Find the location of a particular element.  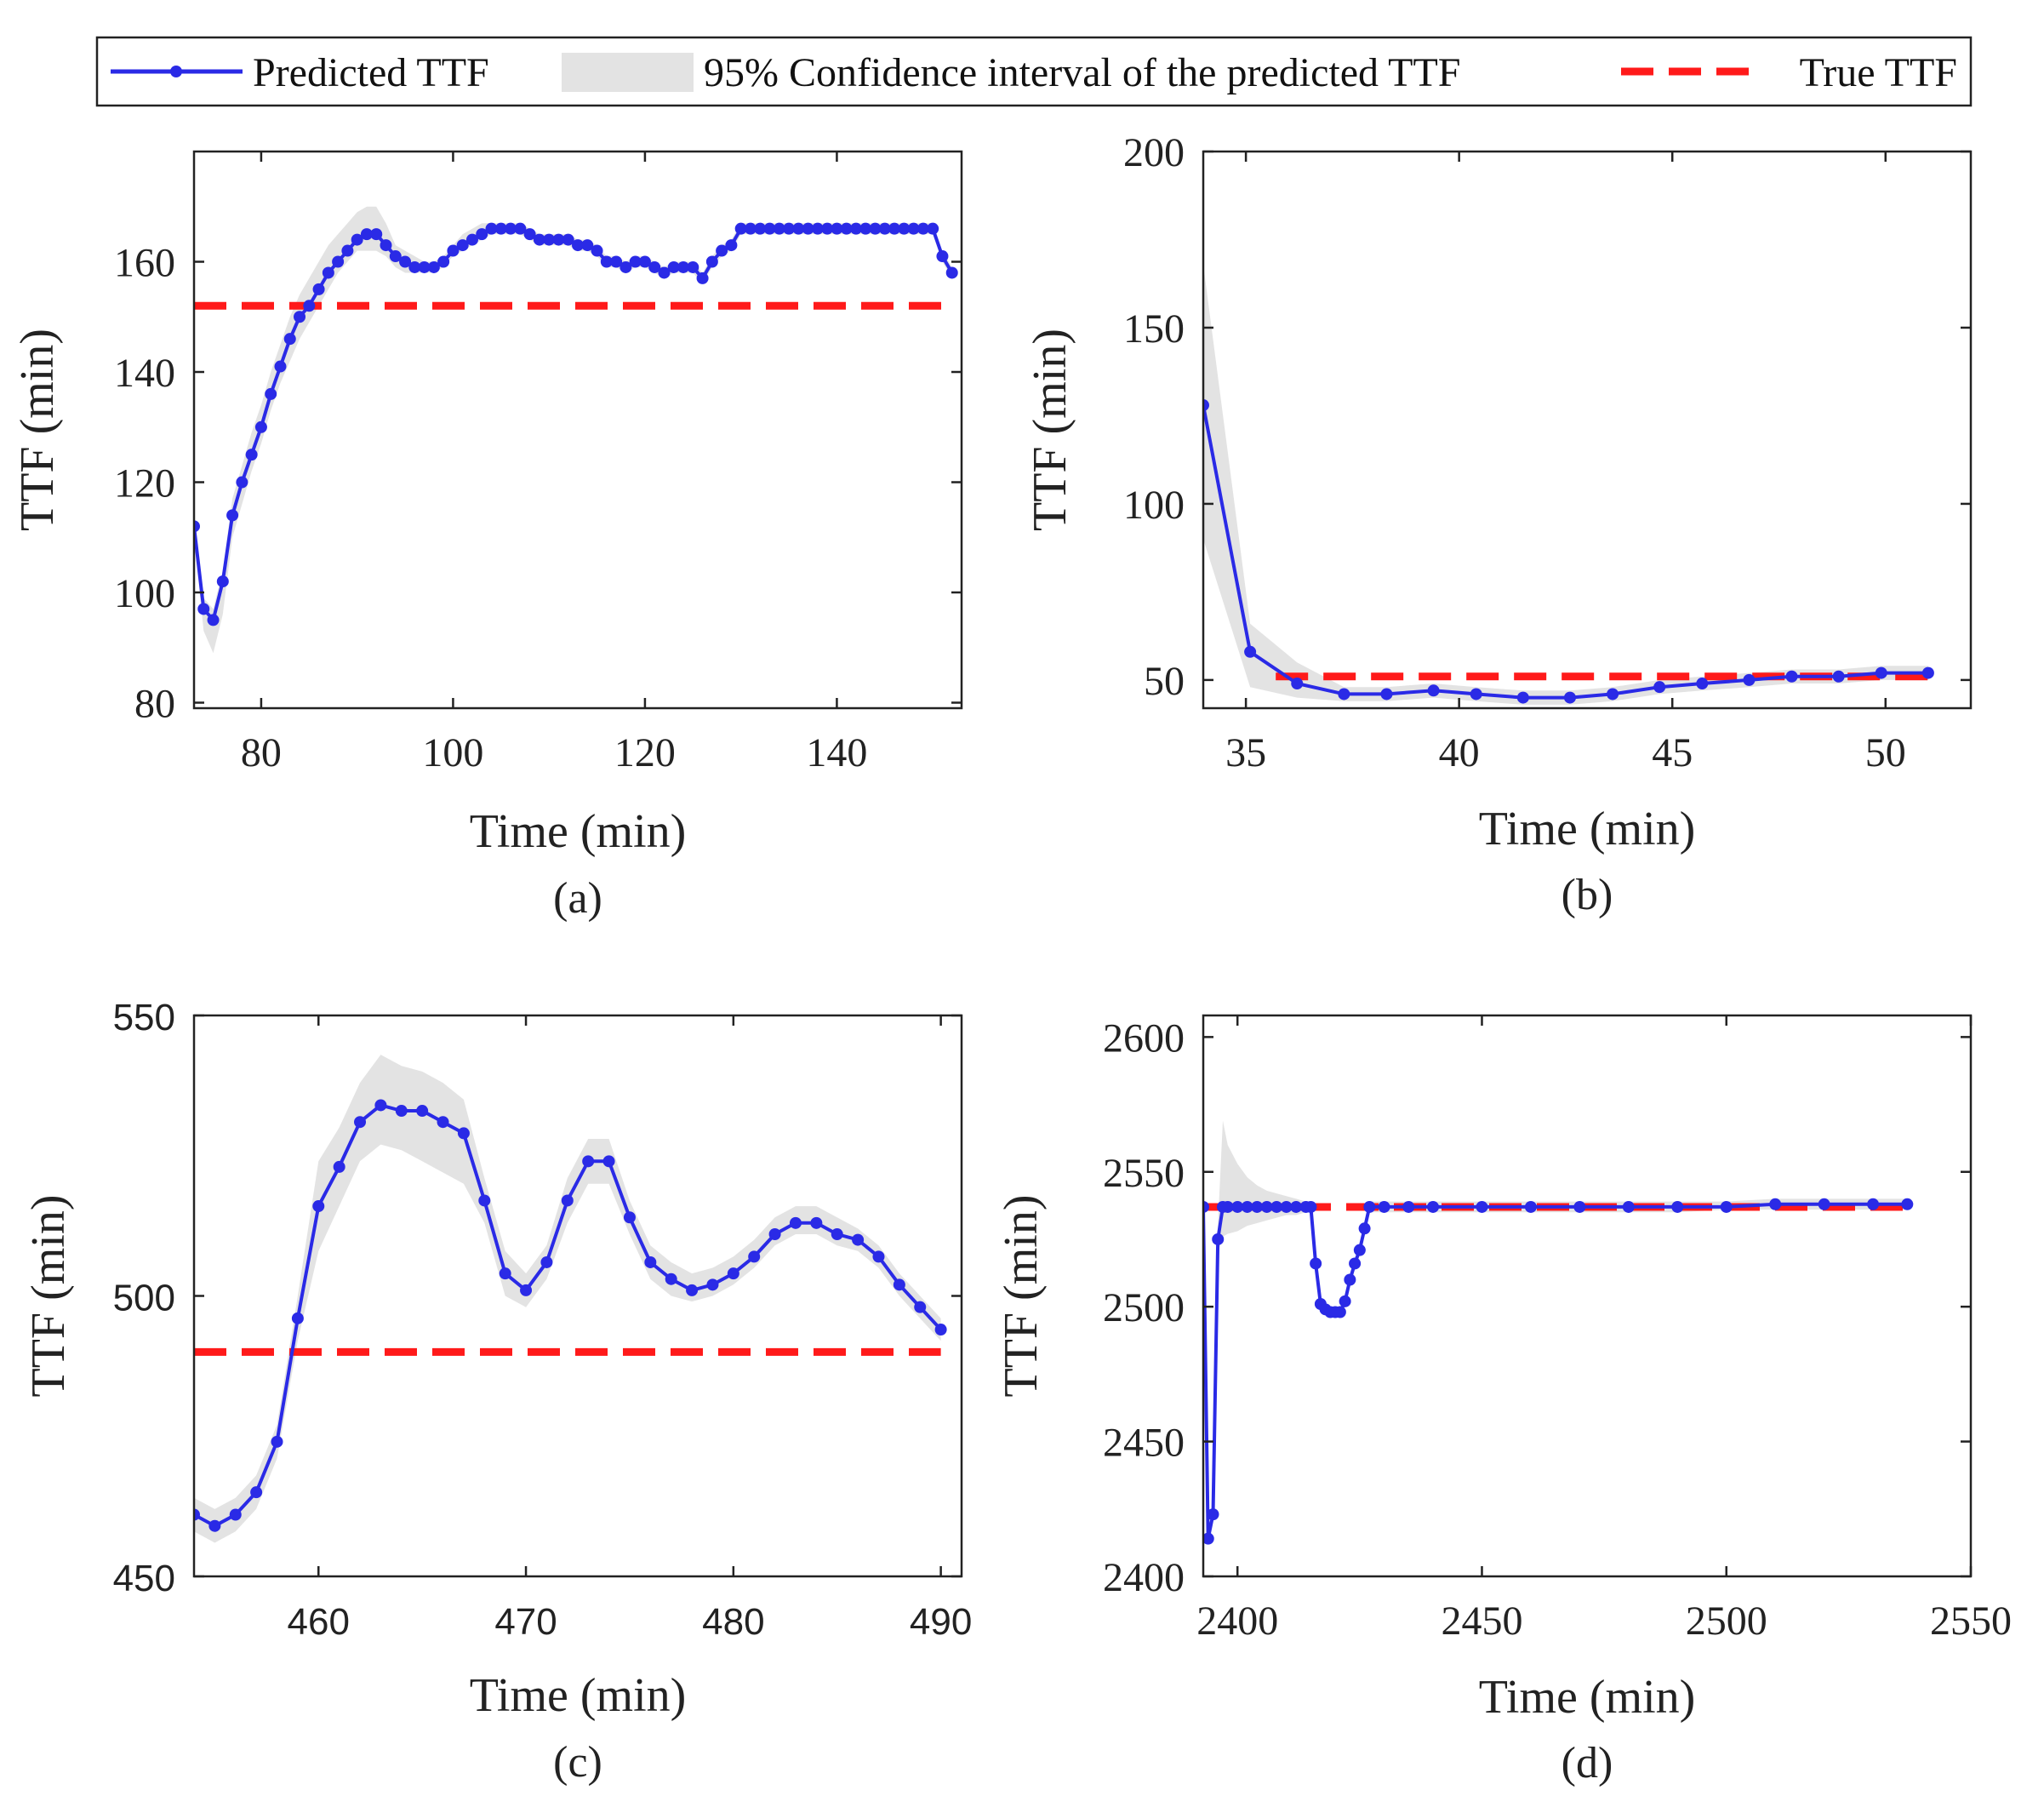

y-tick-label-b-1: 100 is located at coordinates (1154, 505).